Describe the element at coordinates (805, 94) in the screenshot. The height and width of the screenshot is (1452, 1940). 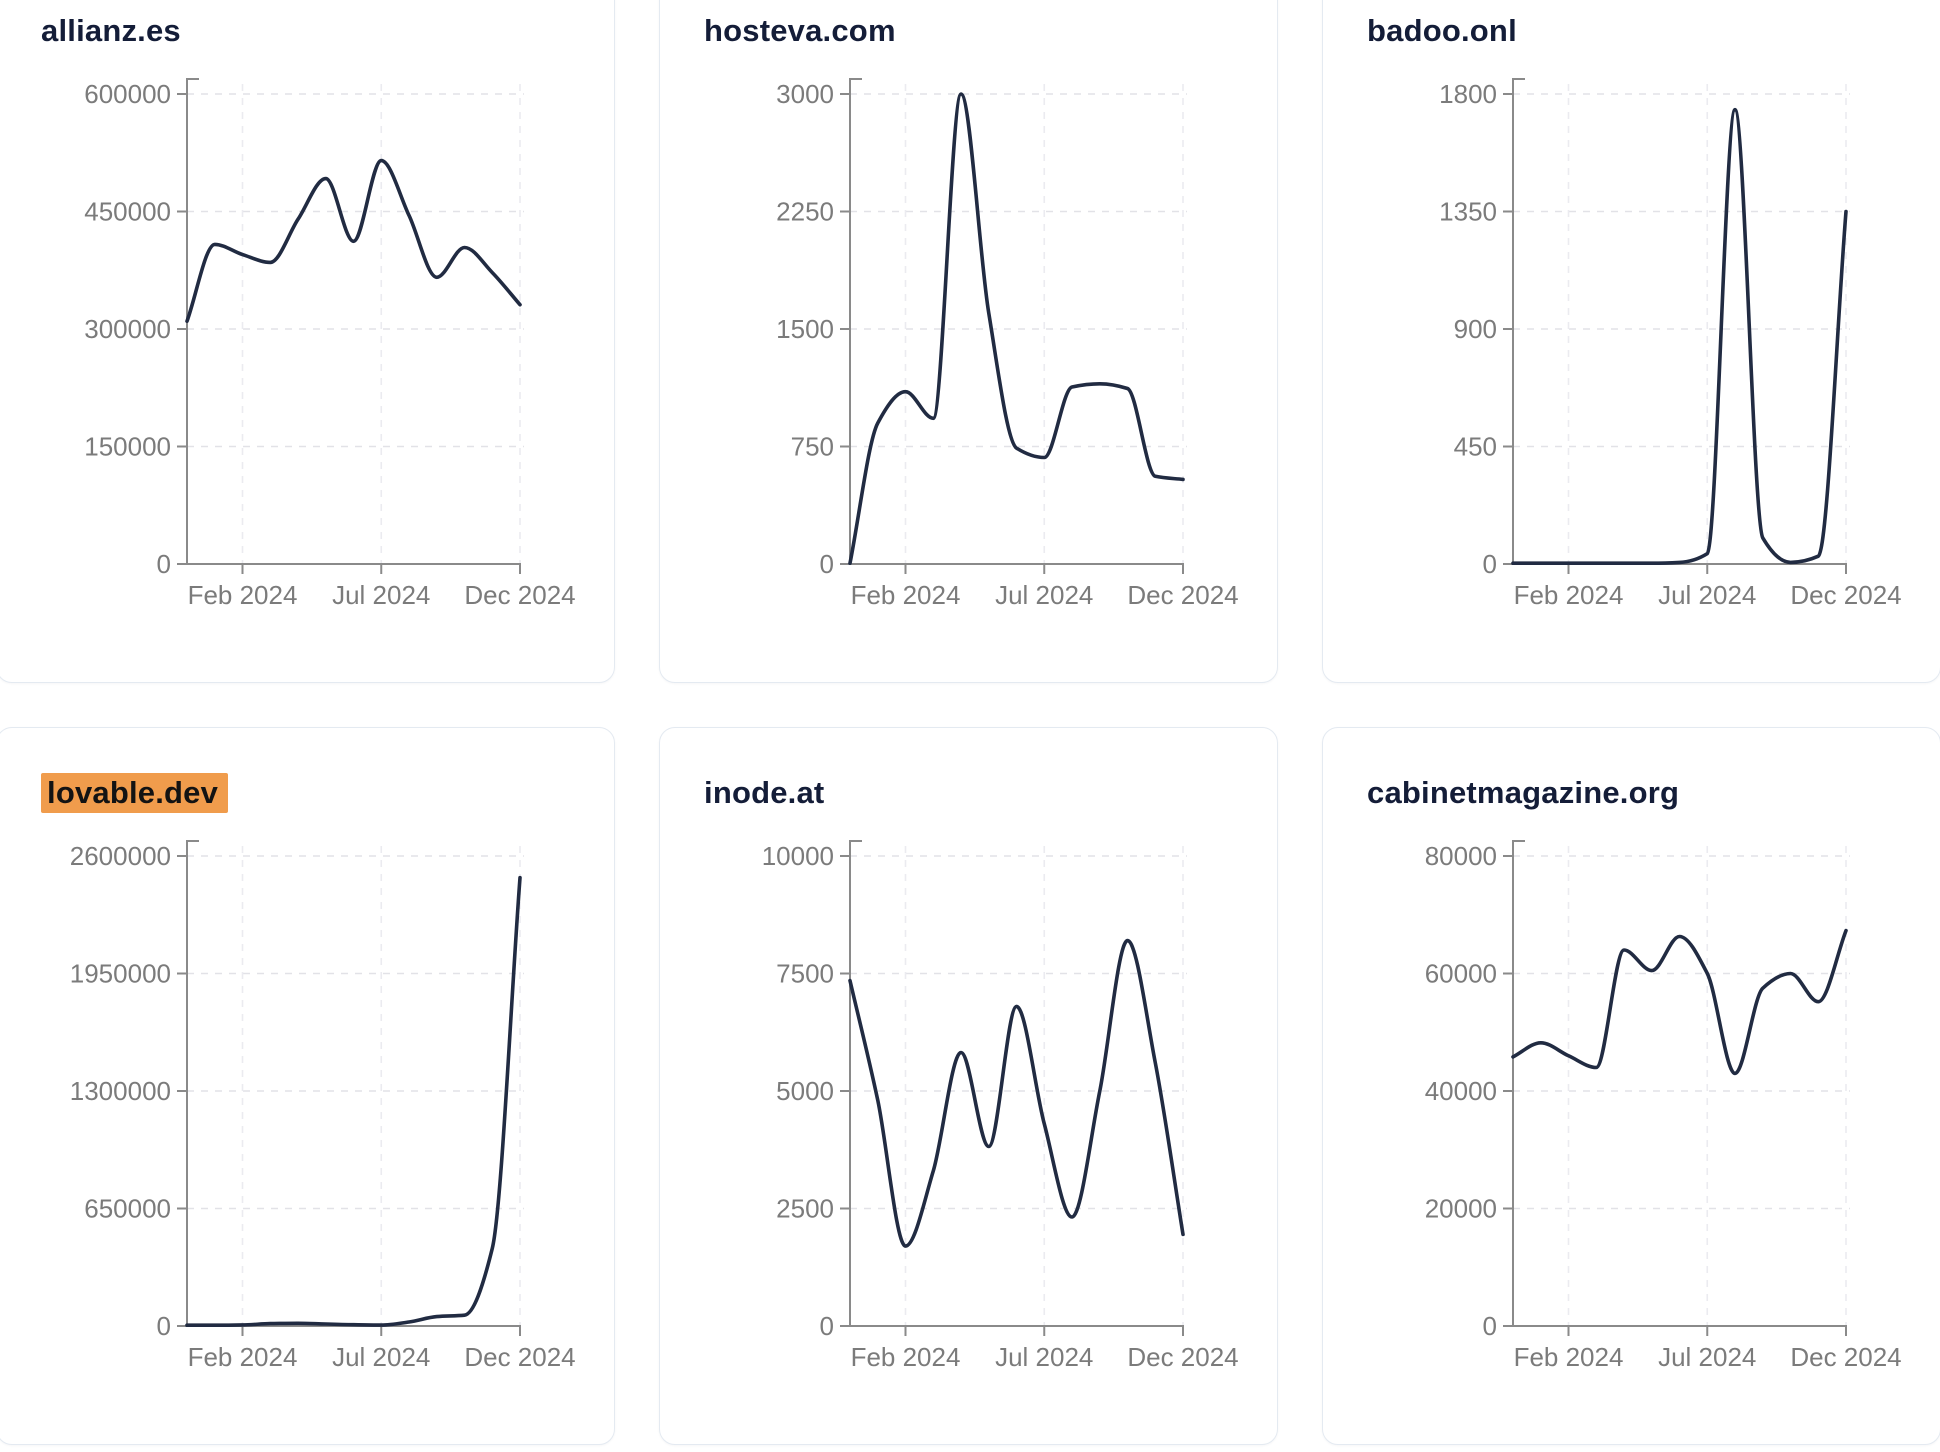
I see `y-tick-label: 3000` at that location.